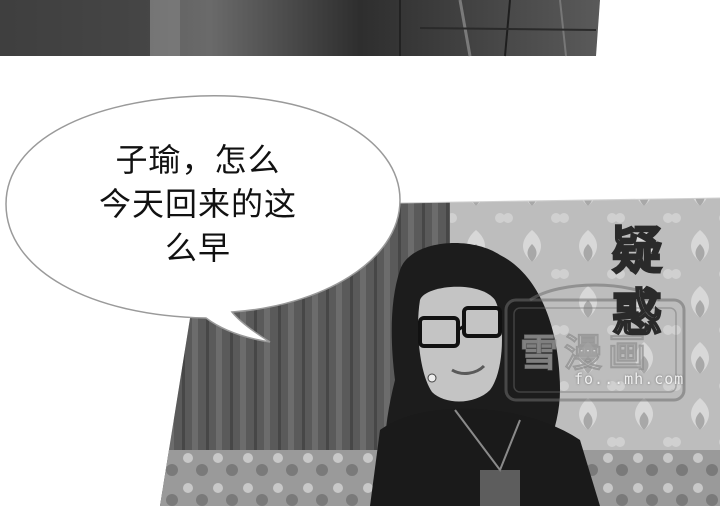 The width and height of the screenshot is (720, 506). What do you see at coordinates (198, 160) in the screenshot?
I see `dialogue-line-1: 子瑜，怎么` at bounding box center [198, 160].